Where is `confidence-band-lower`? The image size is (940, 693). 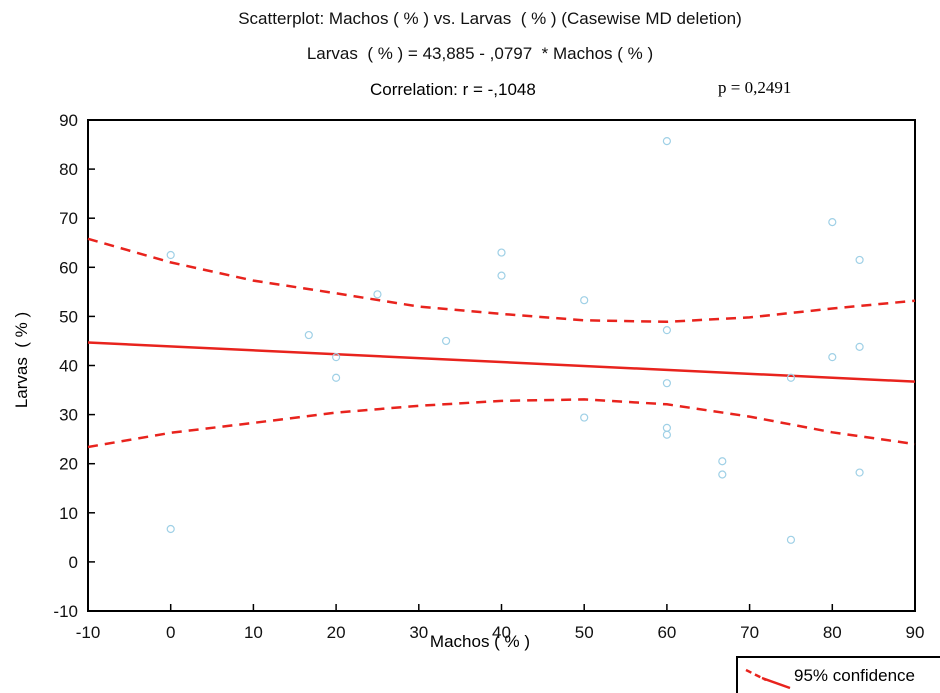 confidence-band-lower is located at coordinates (501, 423).